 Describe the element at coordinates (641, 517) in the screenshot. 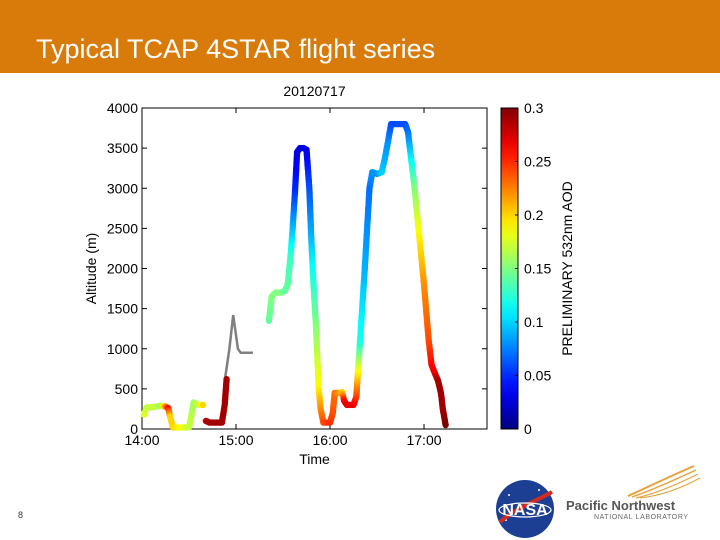

I see `pnnl-subtitle: NATIONAL LABORATORY` at that location.